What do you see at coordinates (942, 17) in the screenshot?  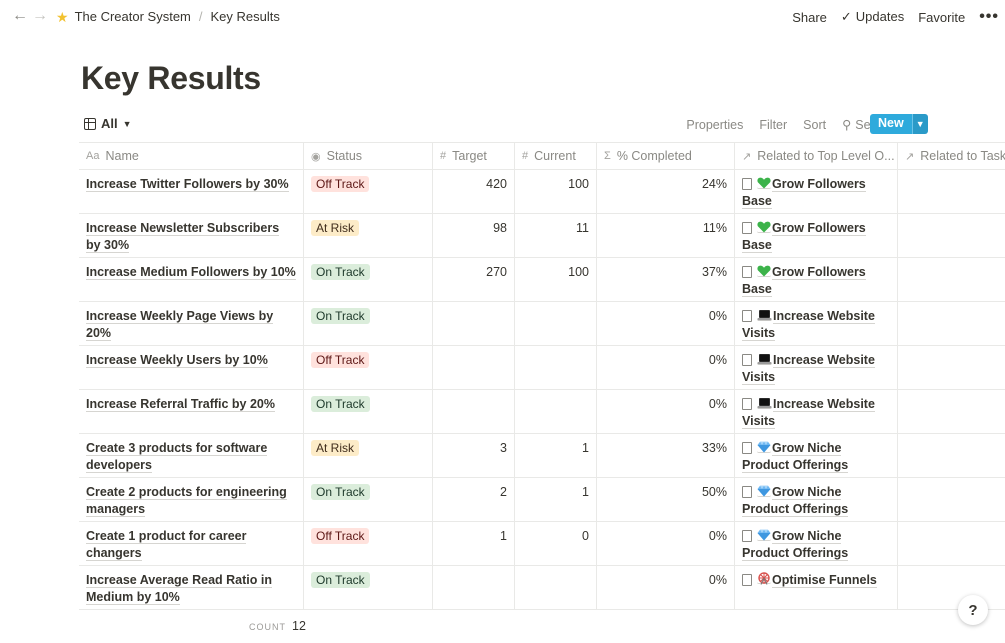 I see `favorite-button: Favorite` at bounding box center [942, 17].